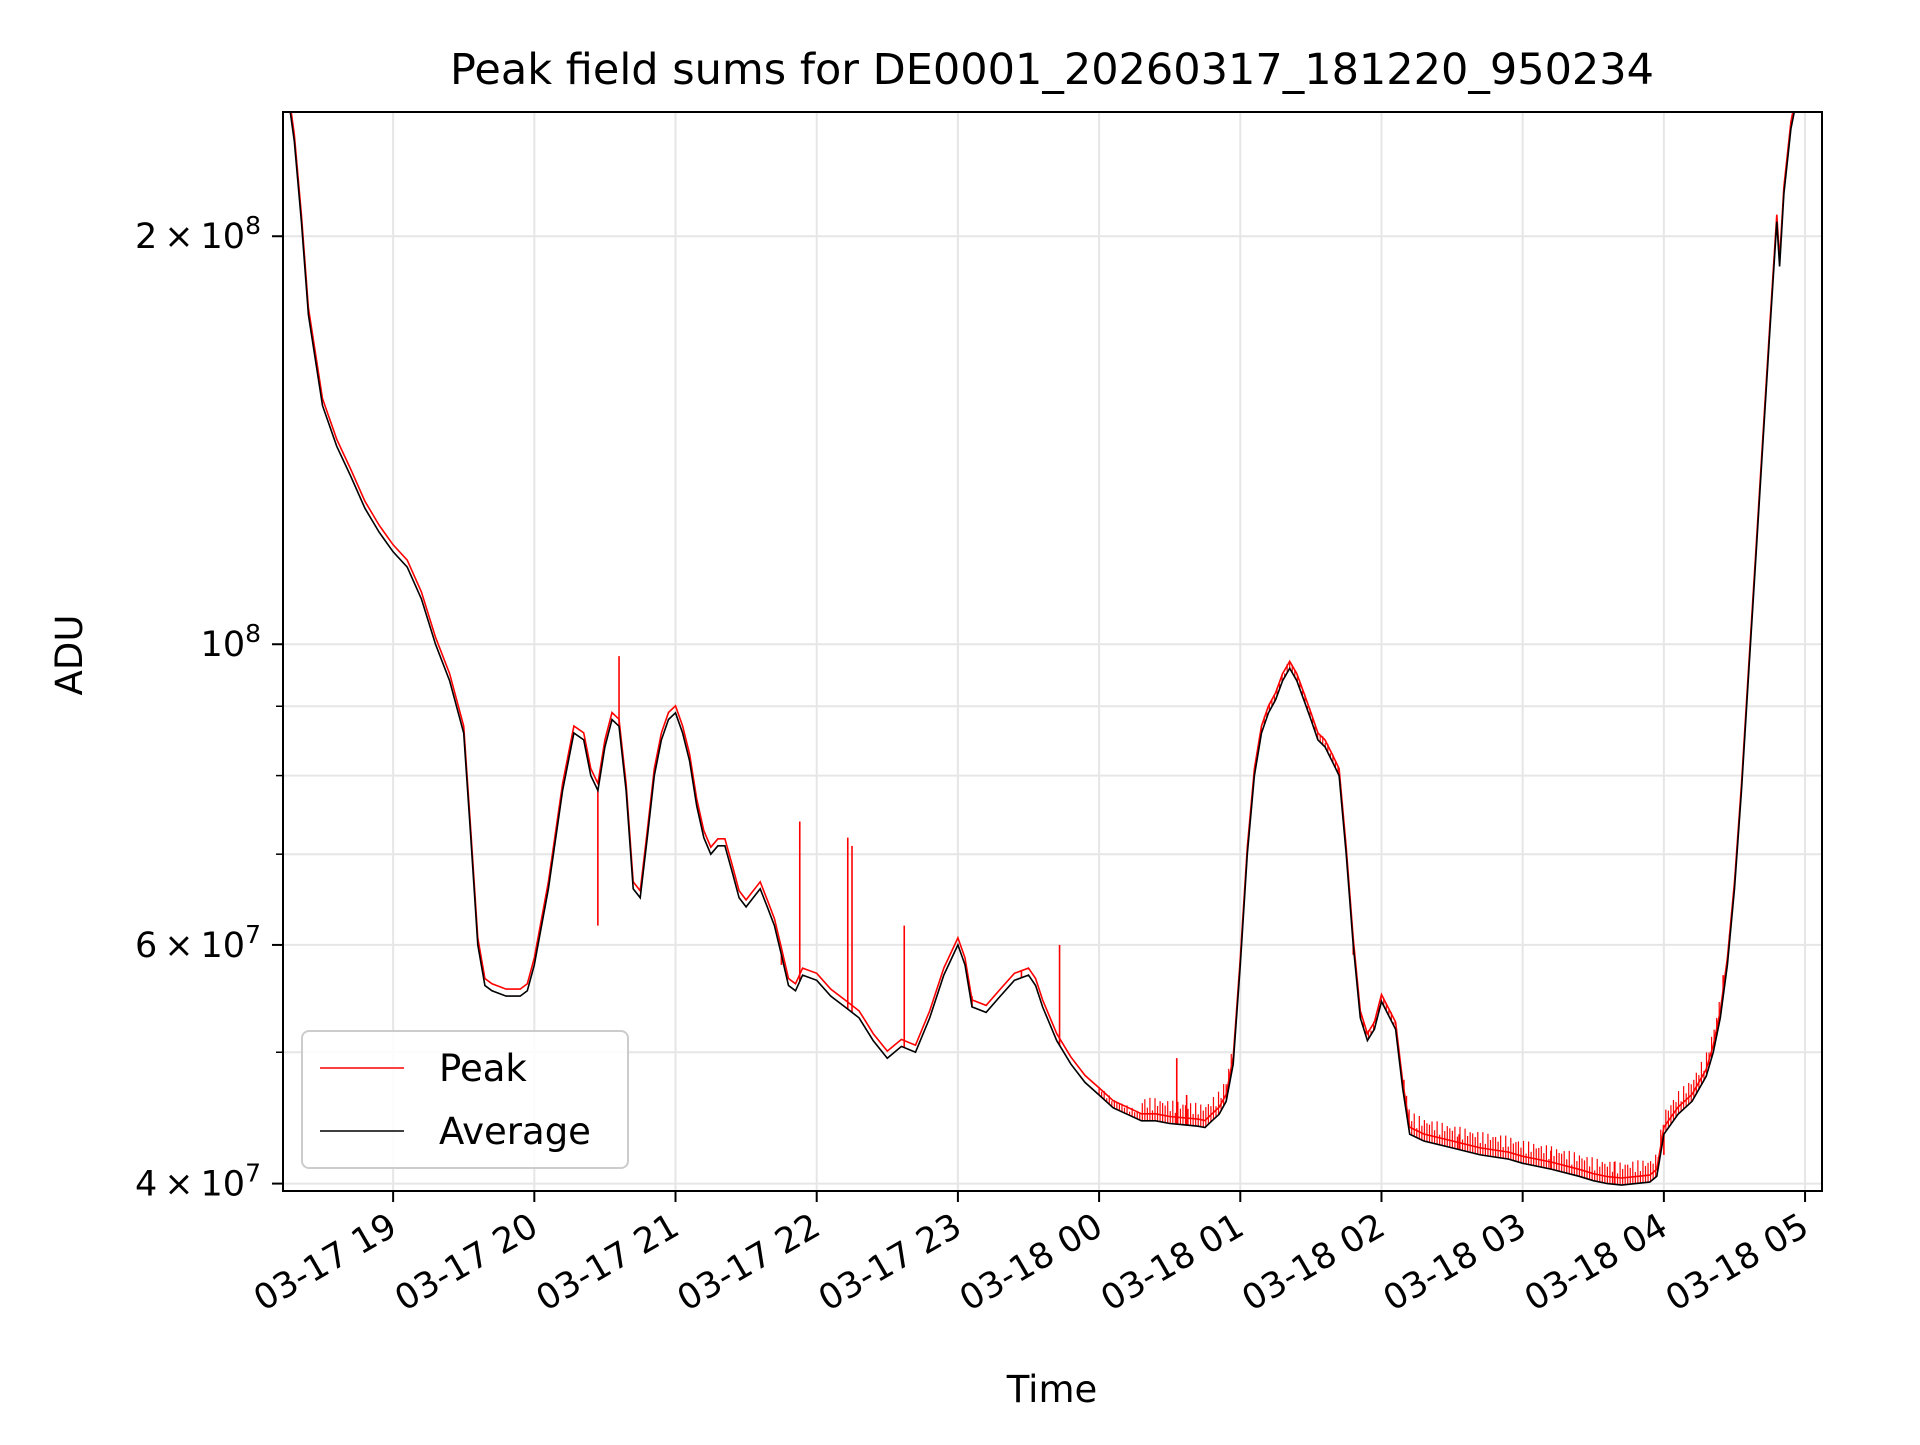 The width and height of the screenshot is (1920, 1445). I want to click on legend-box, so click(465, 1099).